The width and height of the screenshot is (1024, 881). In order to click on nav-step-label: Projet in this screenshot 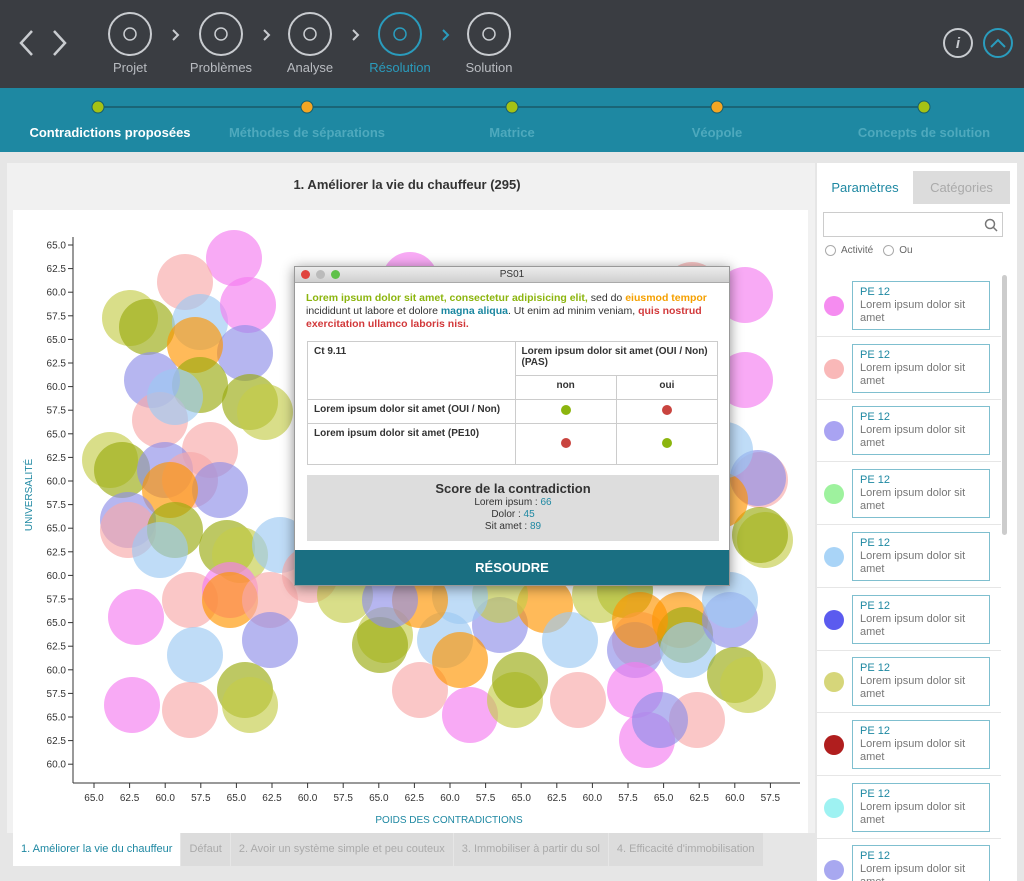, I will do `click(130, 67)`.